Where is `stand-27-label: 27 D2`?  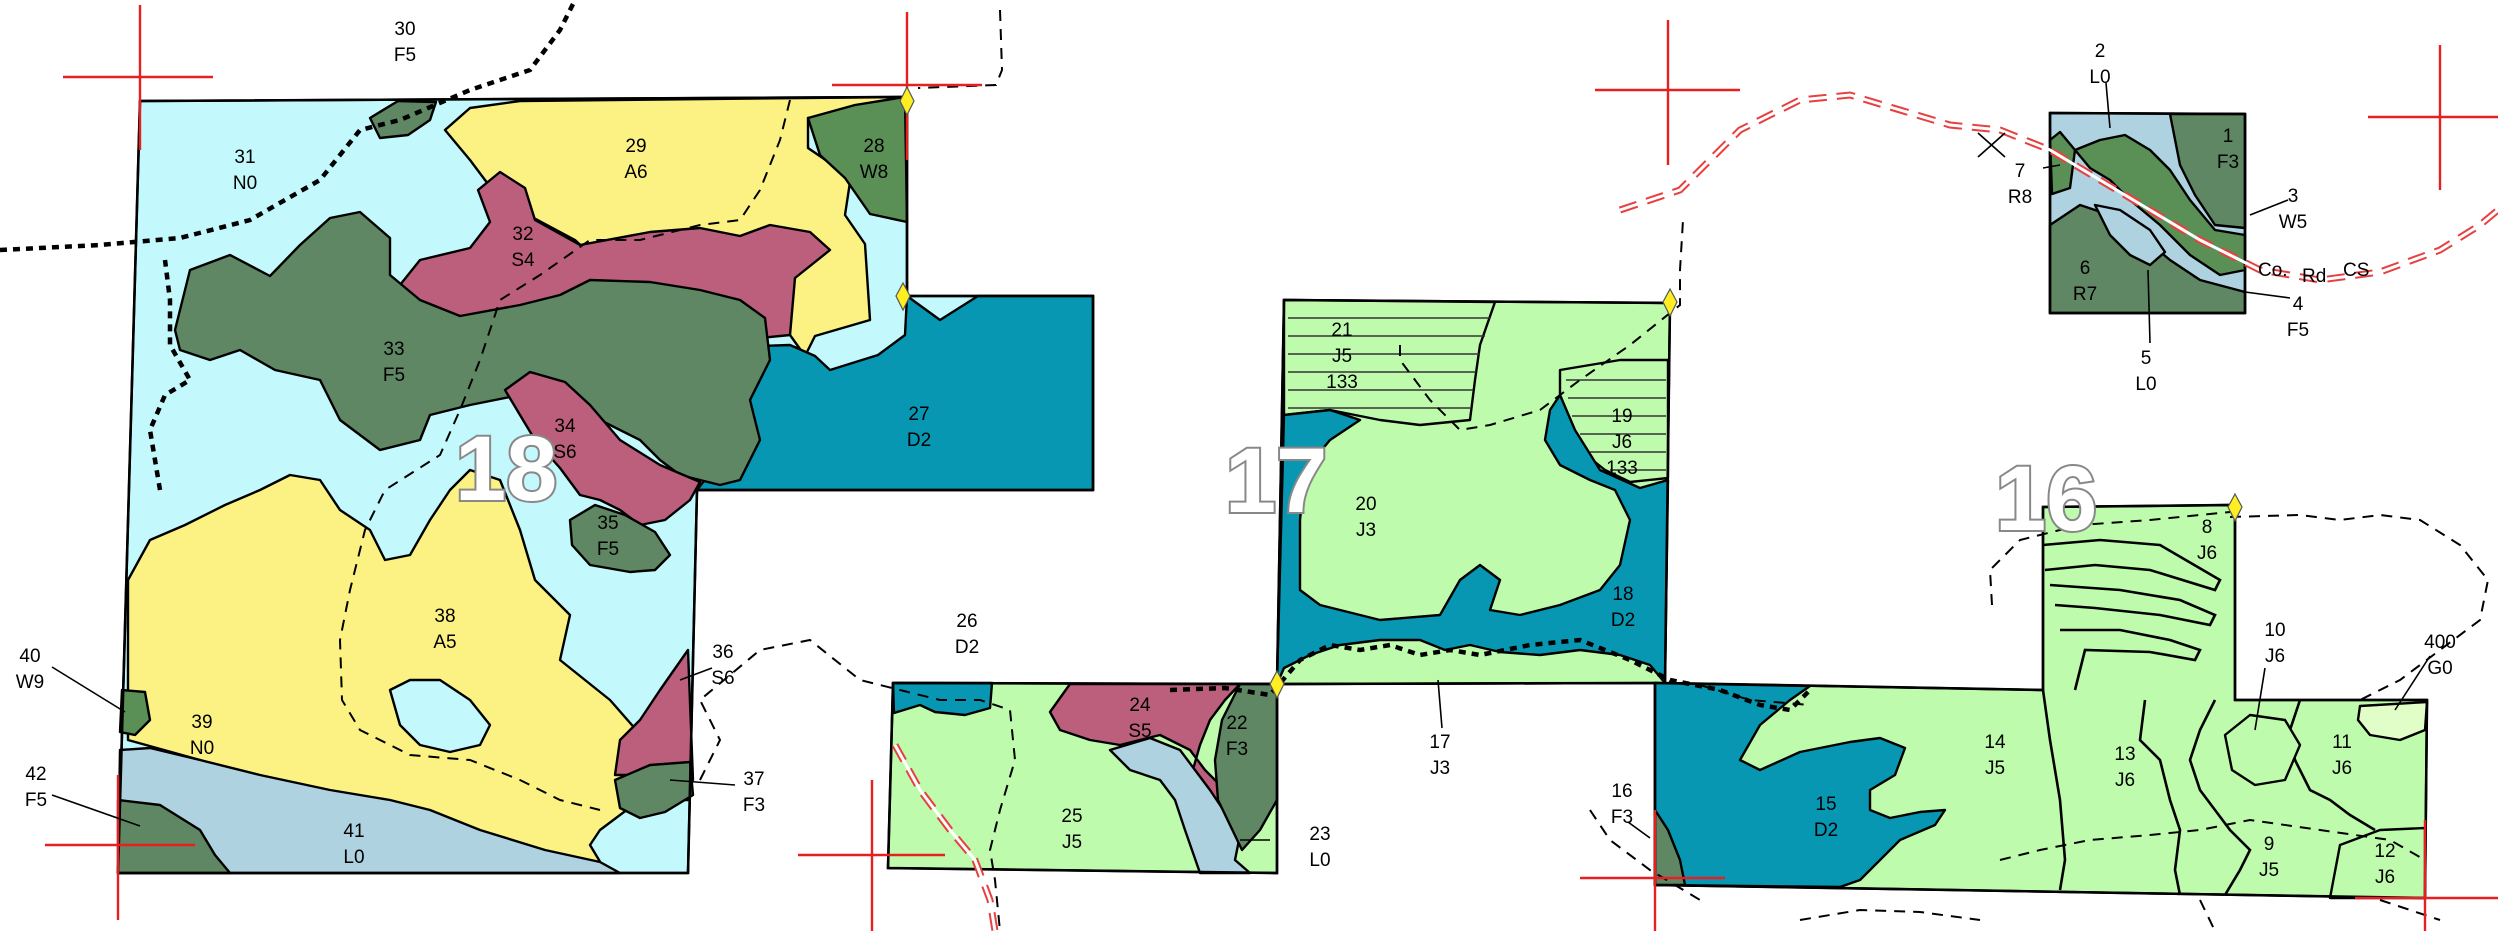 stand-27-label: 27 D2 is located at coordinates (919, 427).